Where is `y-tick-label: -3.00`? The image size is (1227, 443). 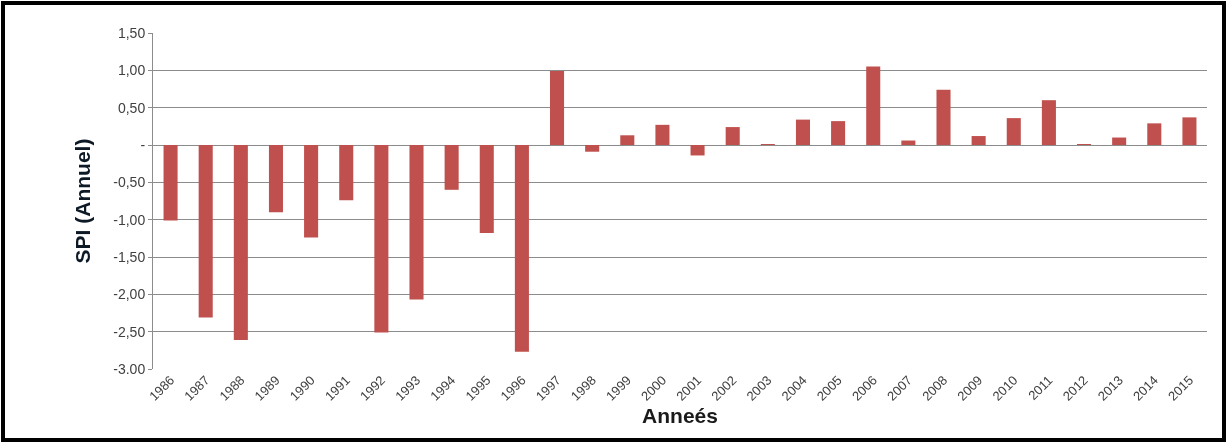
y-tick-label: -3.00 is located at coordinates (129, 368).